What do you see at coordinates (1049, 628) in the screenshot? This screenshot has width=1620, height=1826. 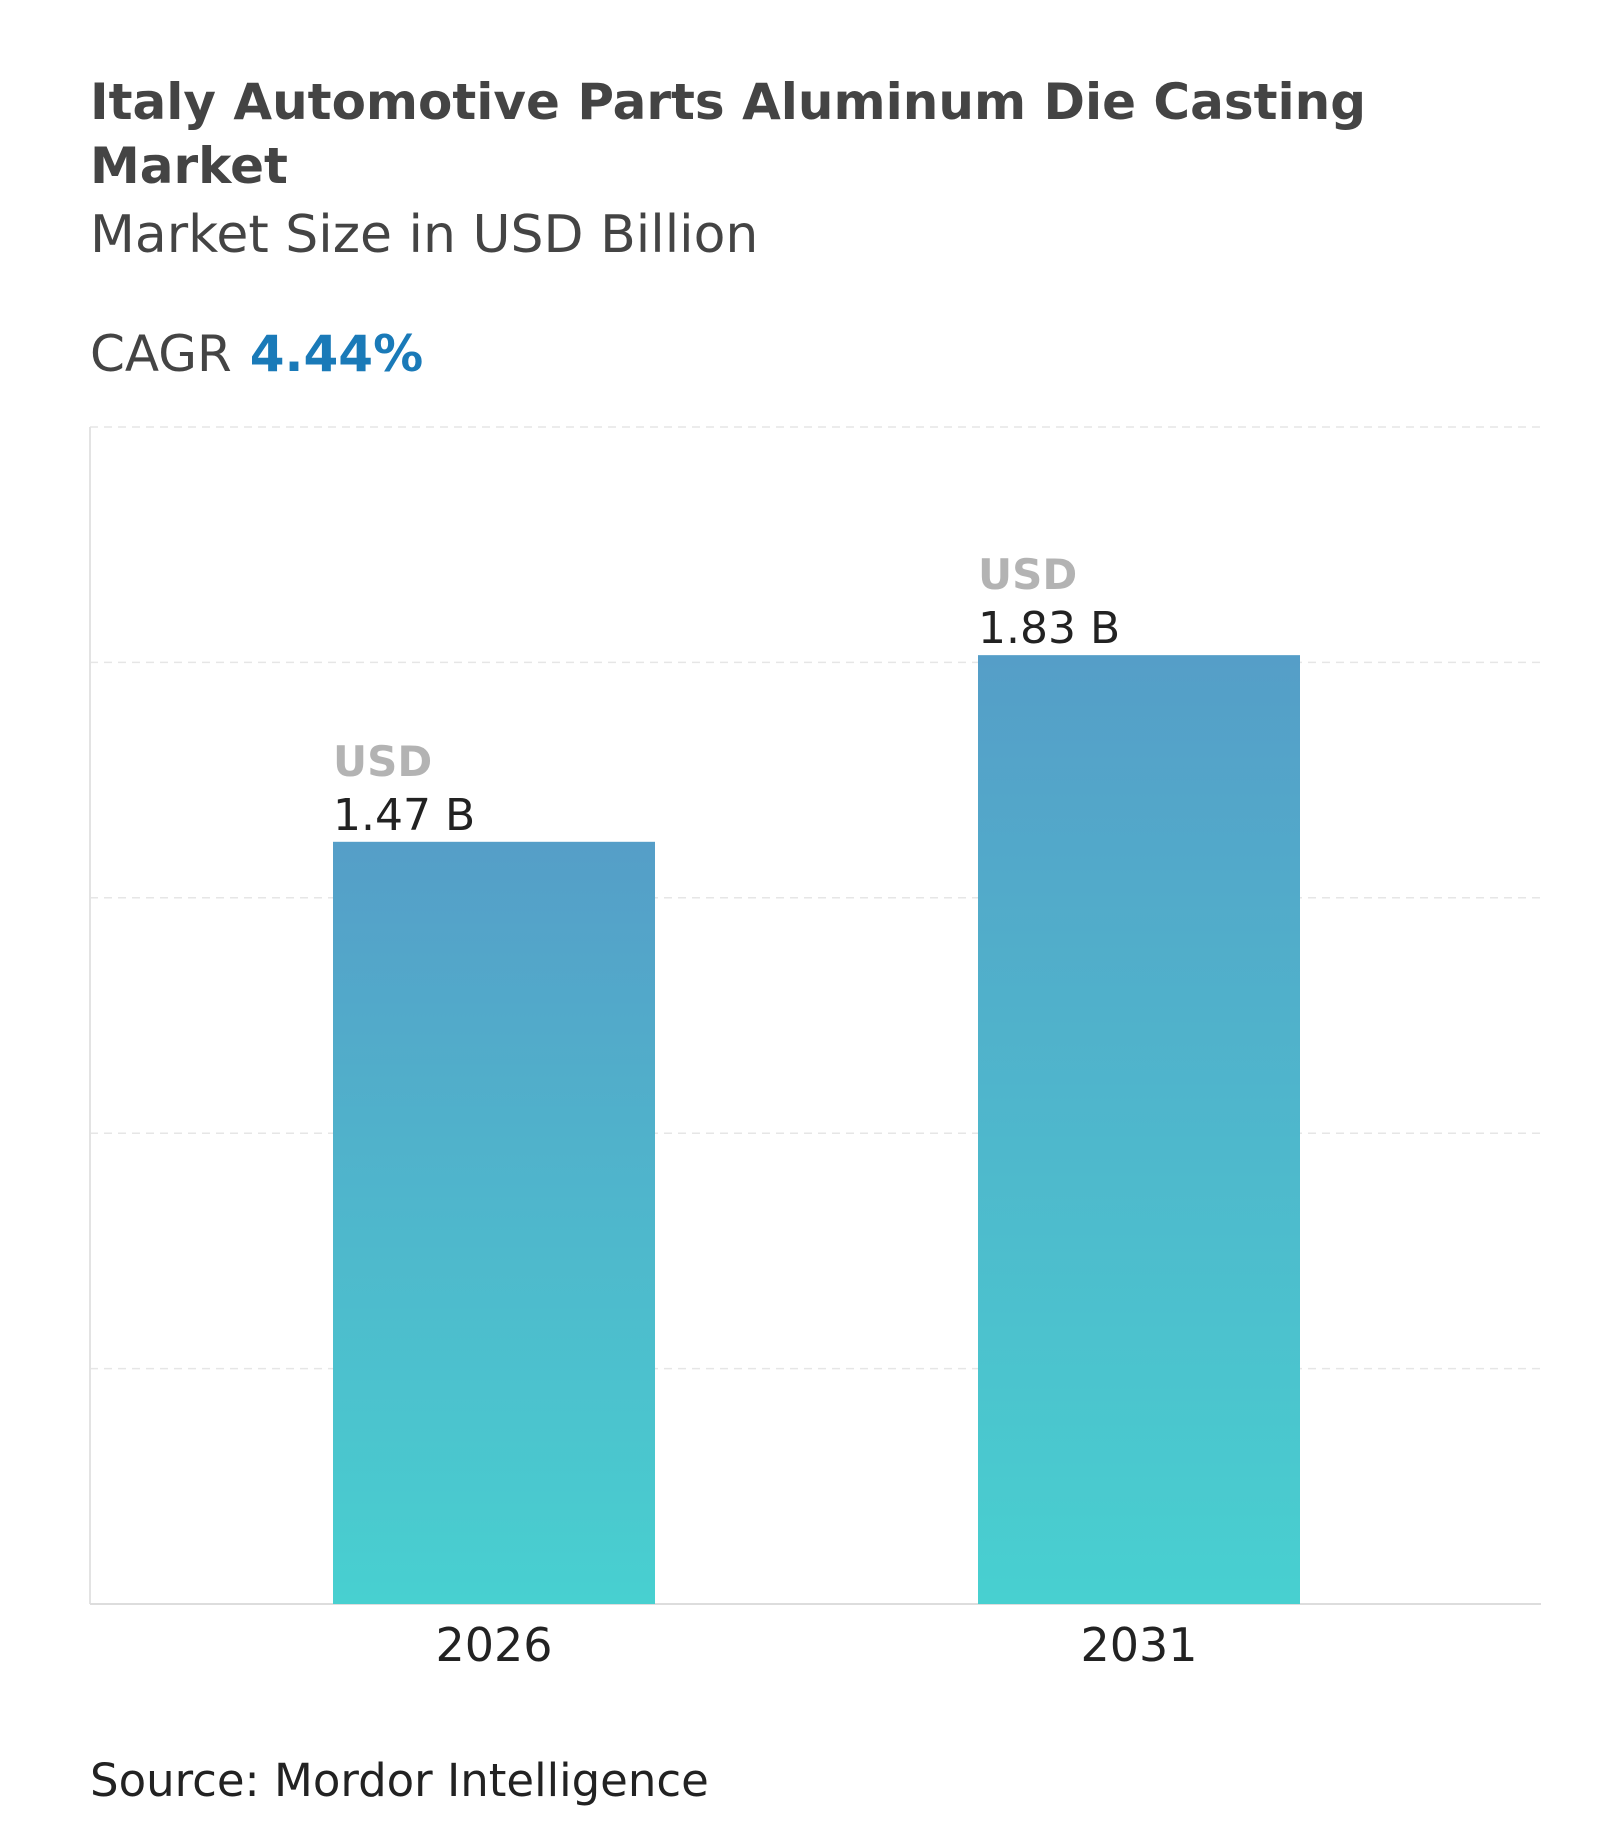 I see `value-label: 1.83 B` at bounding box center [1049, 628].